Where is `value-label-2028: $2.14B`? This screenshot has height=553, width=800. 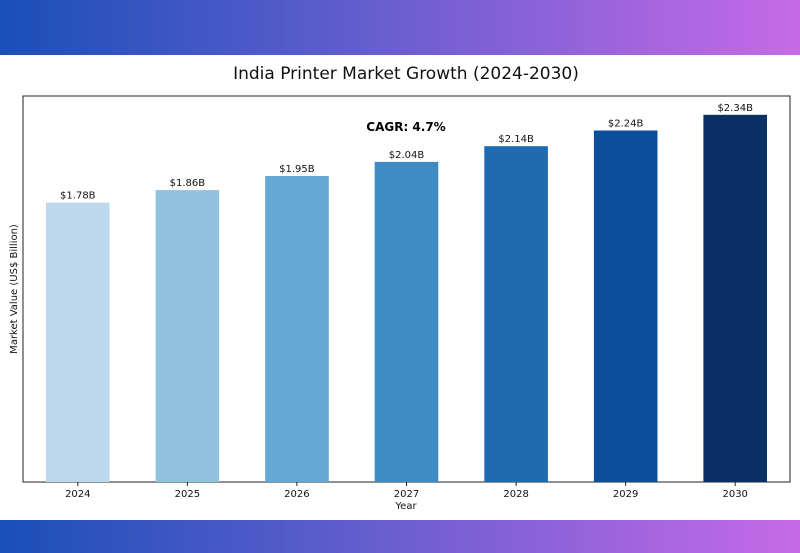 value-label-2028: $2.14B is located at coordinates (516, 139).